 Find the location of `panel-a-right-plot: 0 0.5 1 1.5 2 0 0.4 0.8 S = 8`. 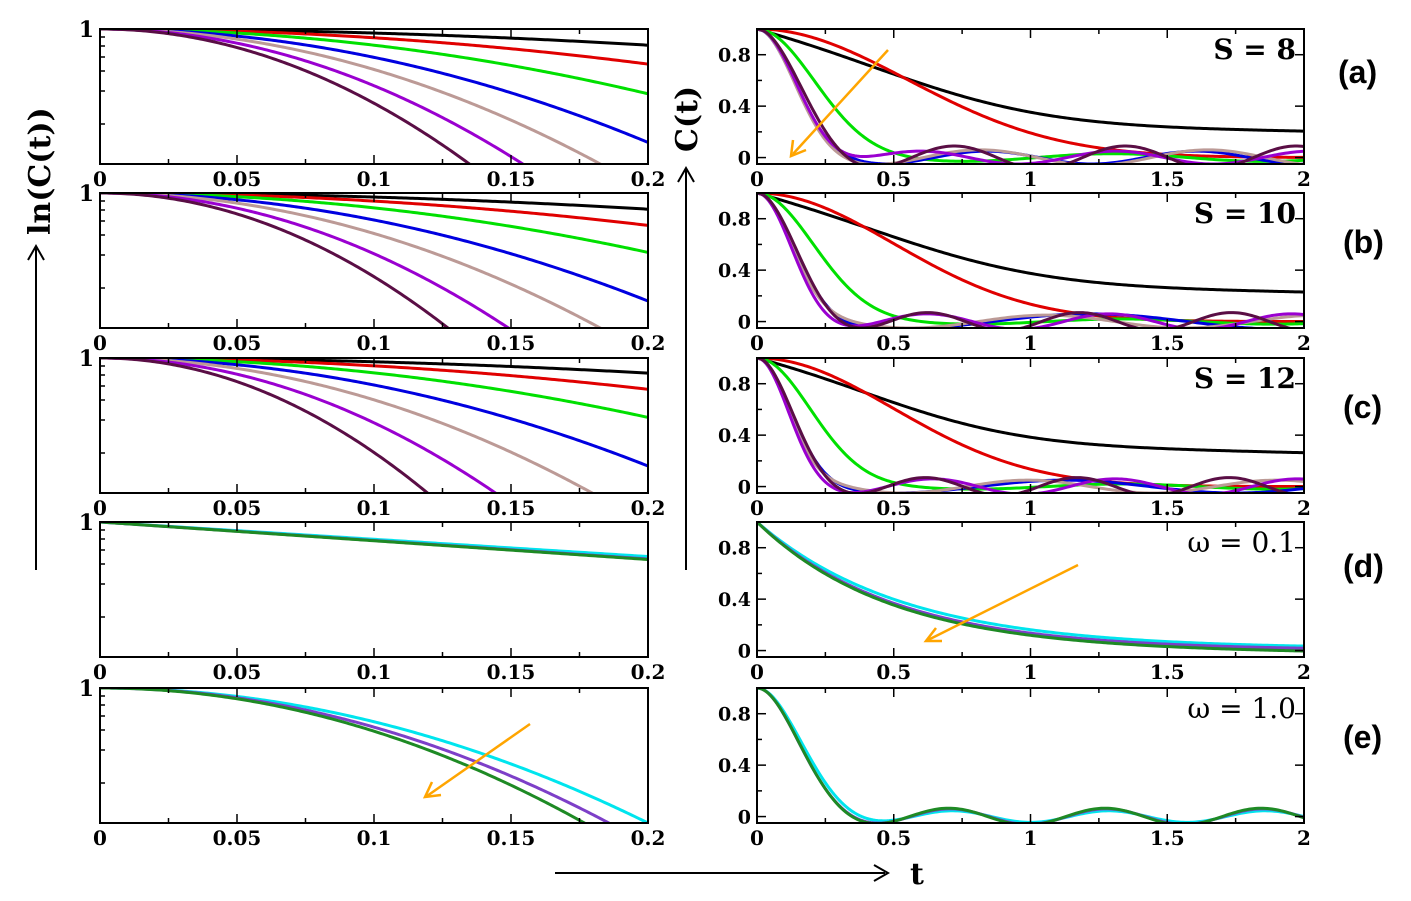

panel-a-right-plot: 0 0.5 1 1.5 2 0 0.4 0.8 S = 8 is located at coordinates (1014, 109).